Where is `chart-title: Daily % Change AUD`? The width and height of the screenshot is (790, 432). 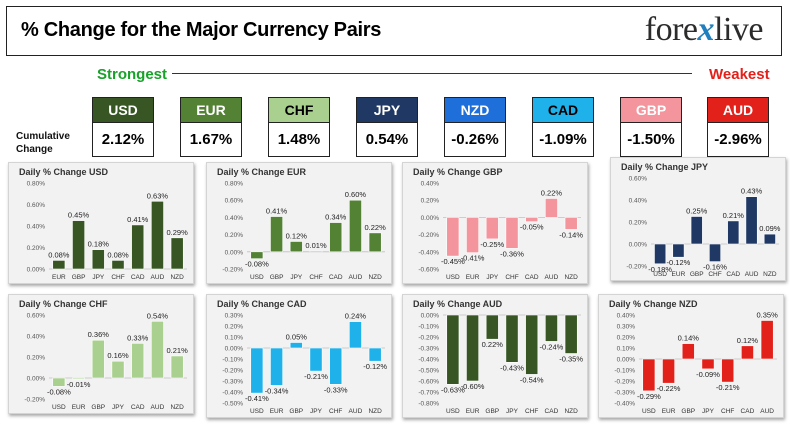 chart-title: Daily % Change AUD is located at coordinates (458, 304).